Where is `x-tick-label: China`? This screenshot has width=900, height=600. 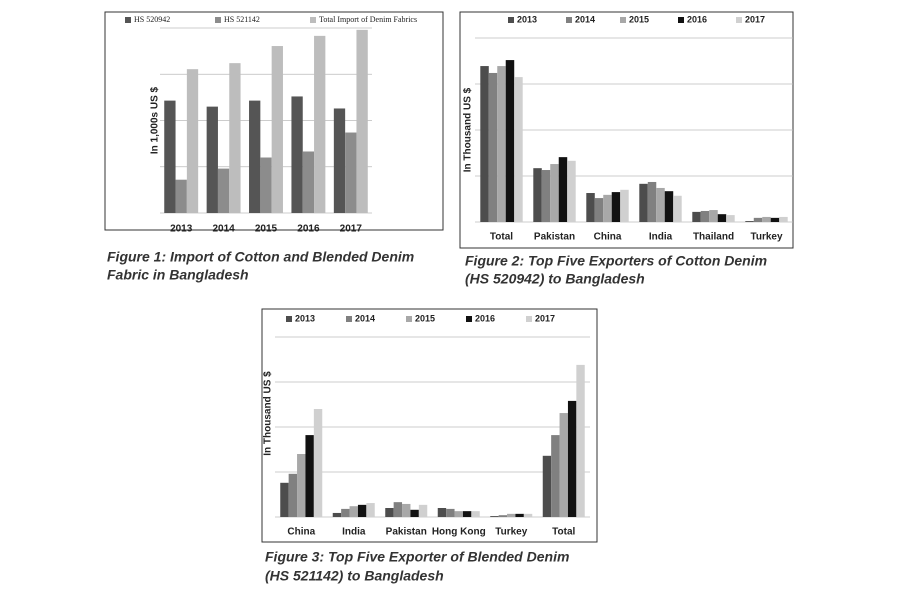
x-tick-label: China is located at coordinates (608, 237).